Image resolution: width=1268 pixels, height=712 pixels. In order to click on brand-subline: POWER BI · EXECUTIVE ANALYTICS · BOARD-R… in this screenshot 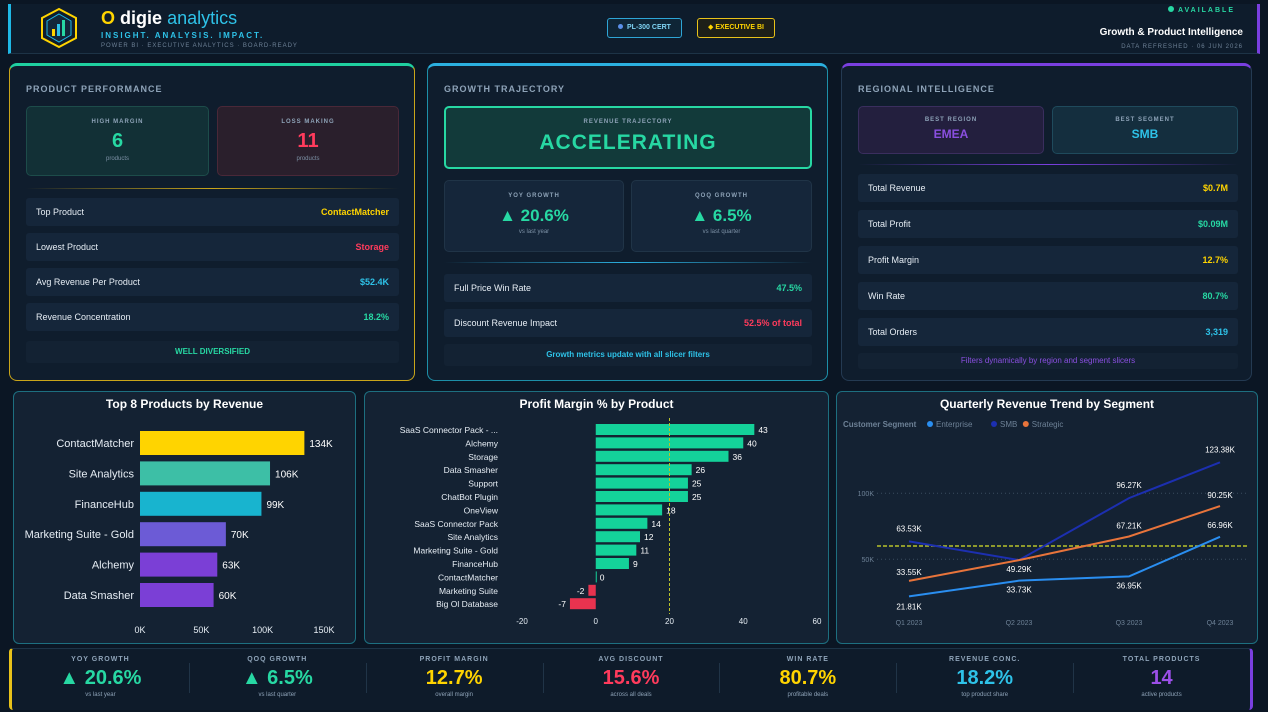, I will do `click(199, 46)`.